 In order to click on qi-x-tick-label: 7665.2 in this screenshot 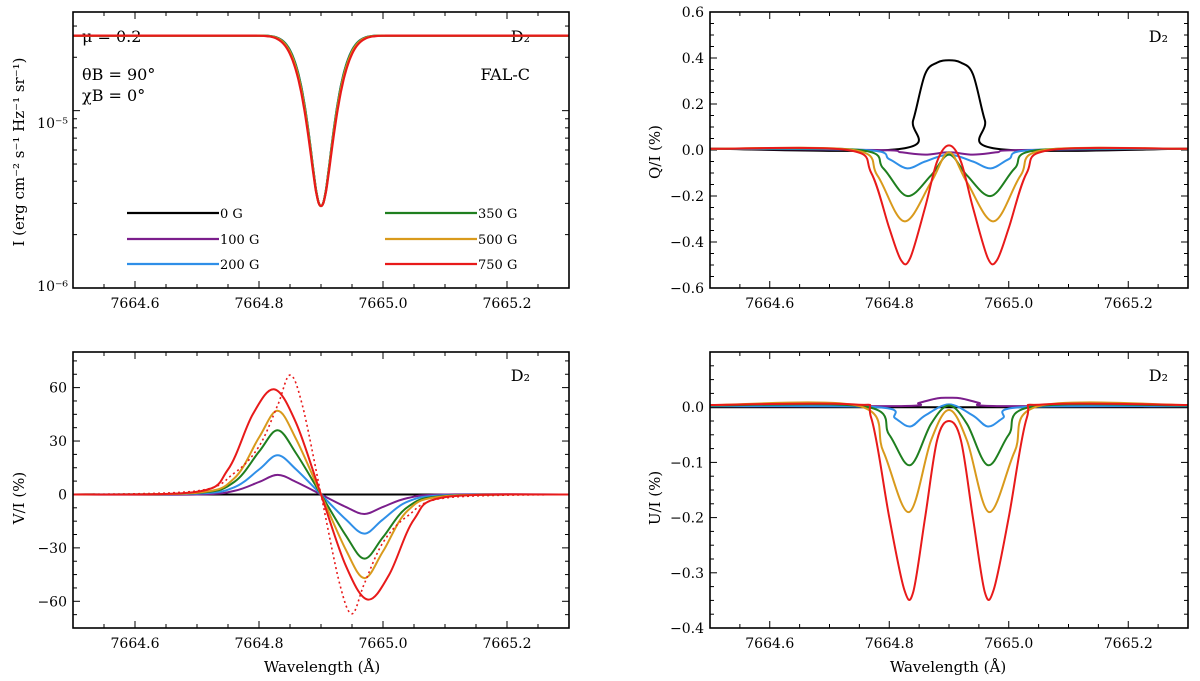, I will do `click(1128, 304)`.